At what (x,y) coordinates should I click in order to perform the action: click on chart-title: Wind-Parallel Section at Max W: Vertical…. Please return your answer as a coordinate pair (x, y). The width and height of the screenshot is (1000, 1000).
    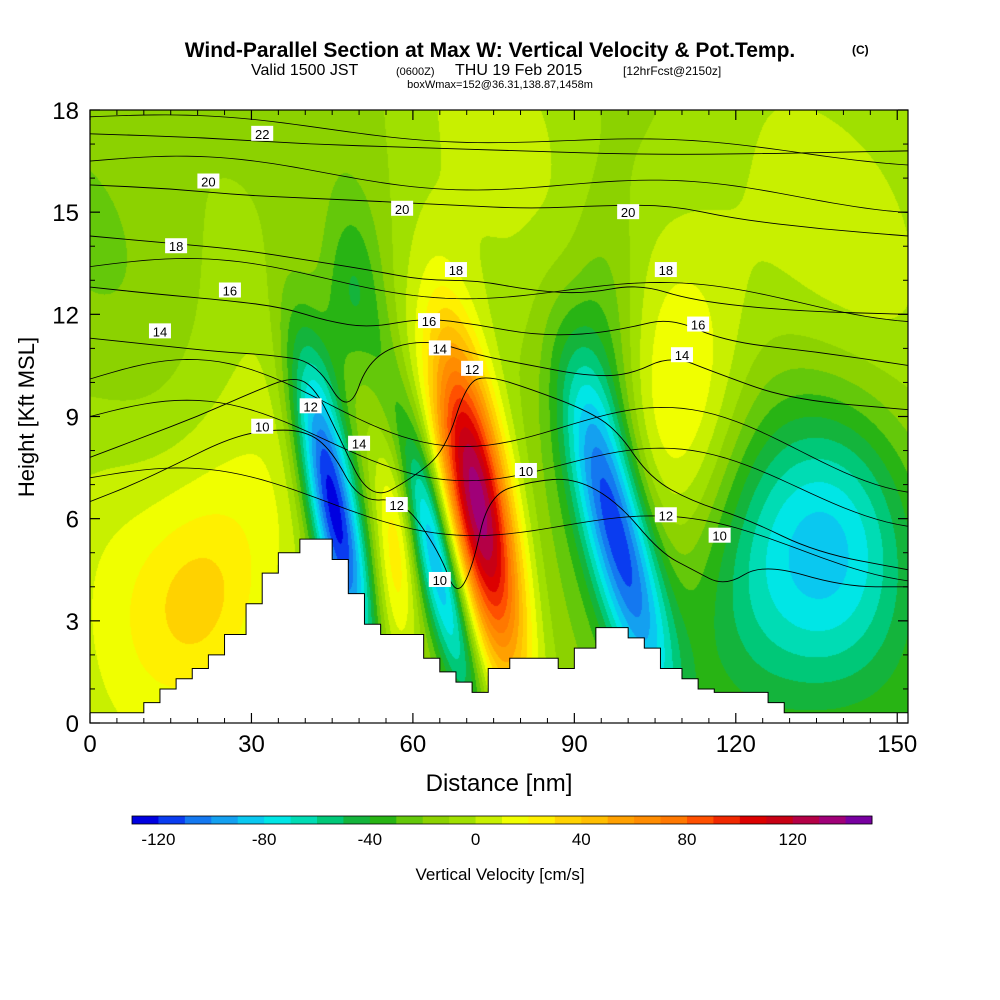
    Looking at the image, I should click on (490, 50).